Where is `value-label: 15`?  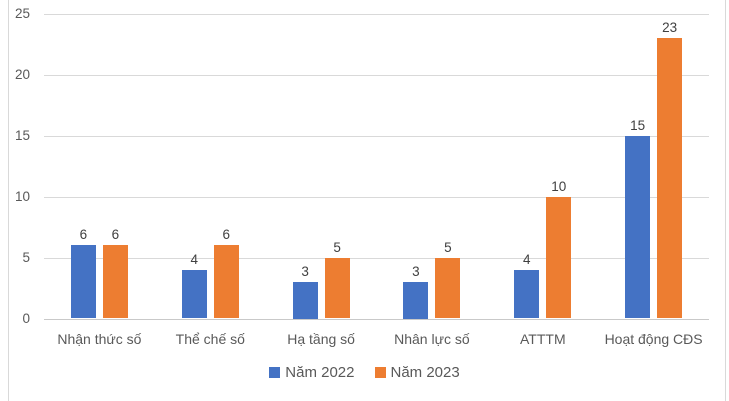 value-label: 15 is located at coordinates (638, 125).